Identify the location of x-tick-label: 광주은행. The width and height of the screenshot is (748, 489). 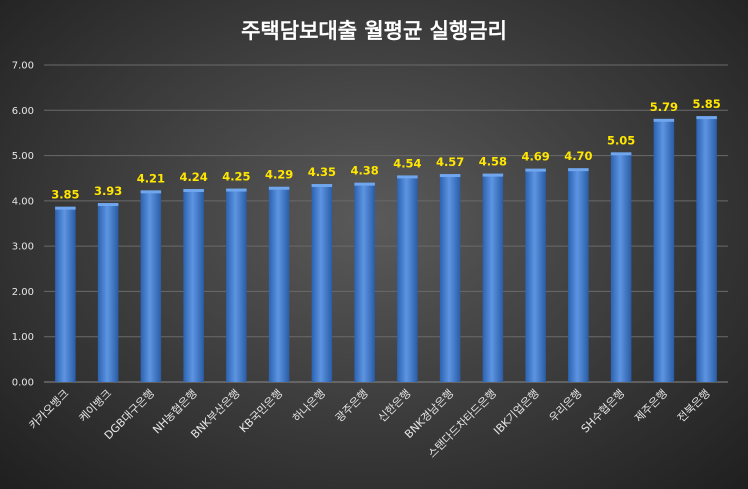
(352, 406).